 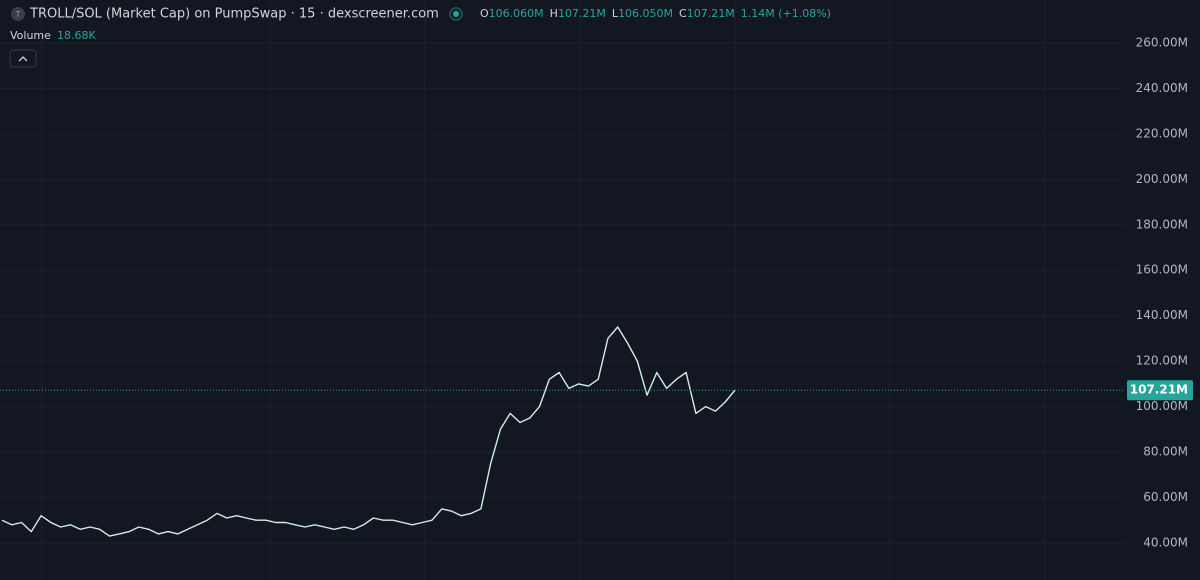 I want to click on y-tick-label: 160.00M, so click(x=1162, y=270).